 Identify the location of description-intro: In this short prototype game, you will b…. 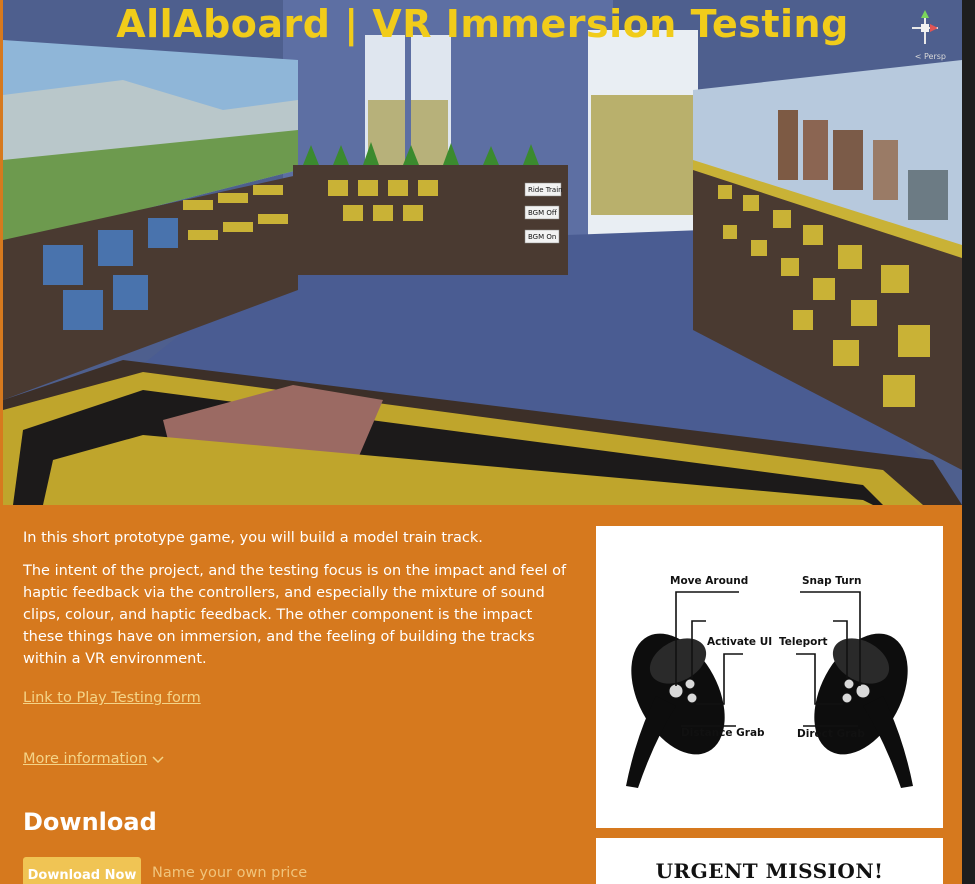
(253, 538).